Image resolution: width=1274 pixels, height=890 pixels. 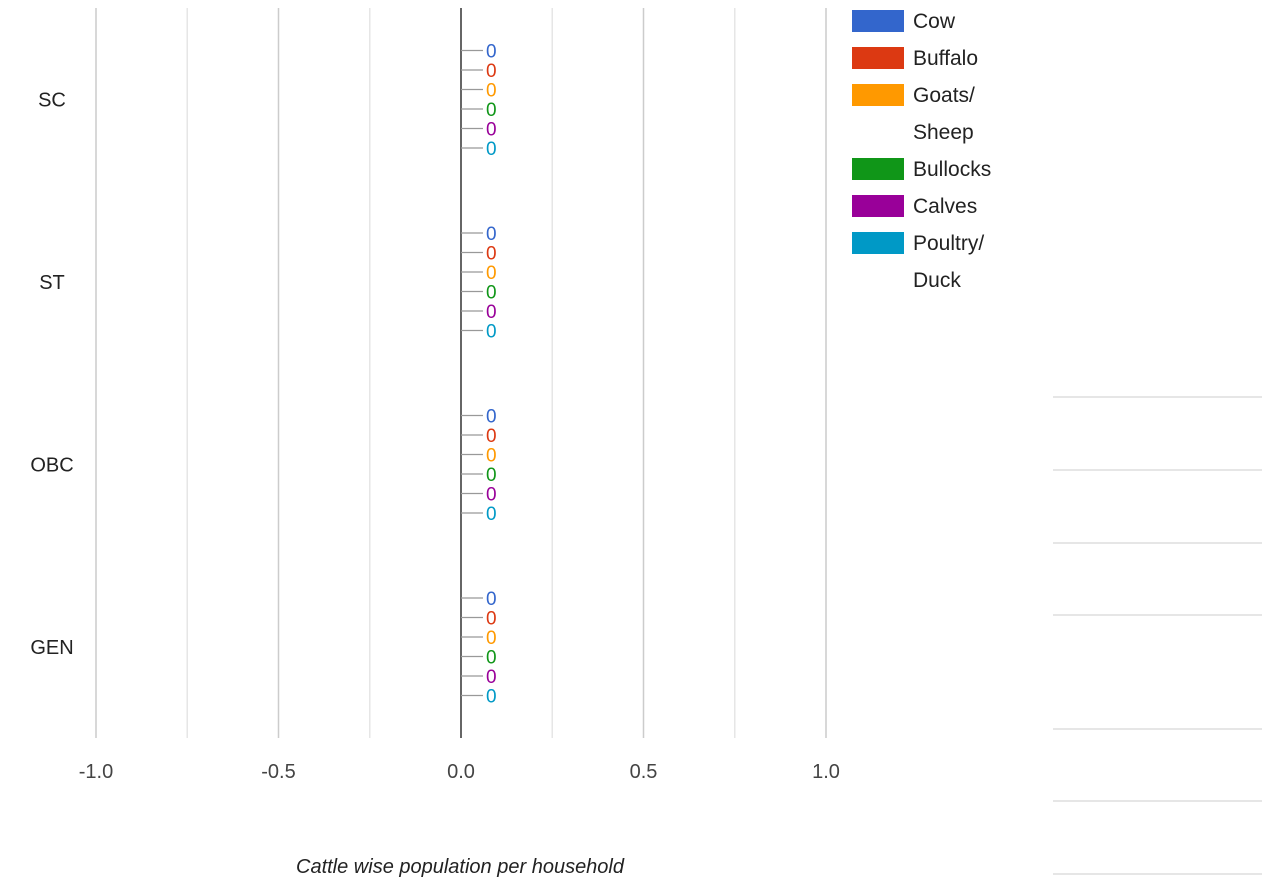 I want to click on legend-label: Duck, so click(x=937, y=280).